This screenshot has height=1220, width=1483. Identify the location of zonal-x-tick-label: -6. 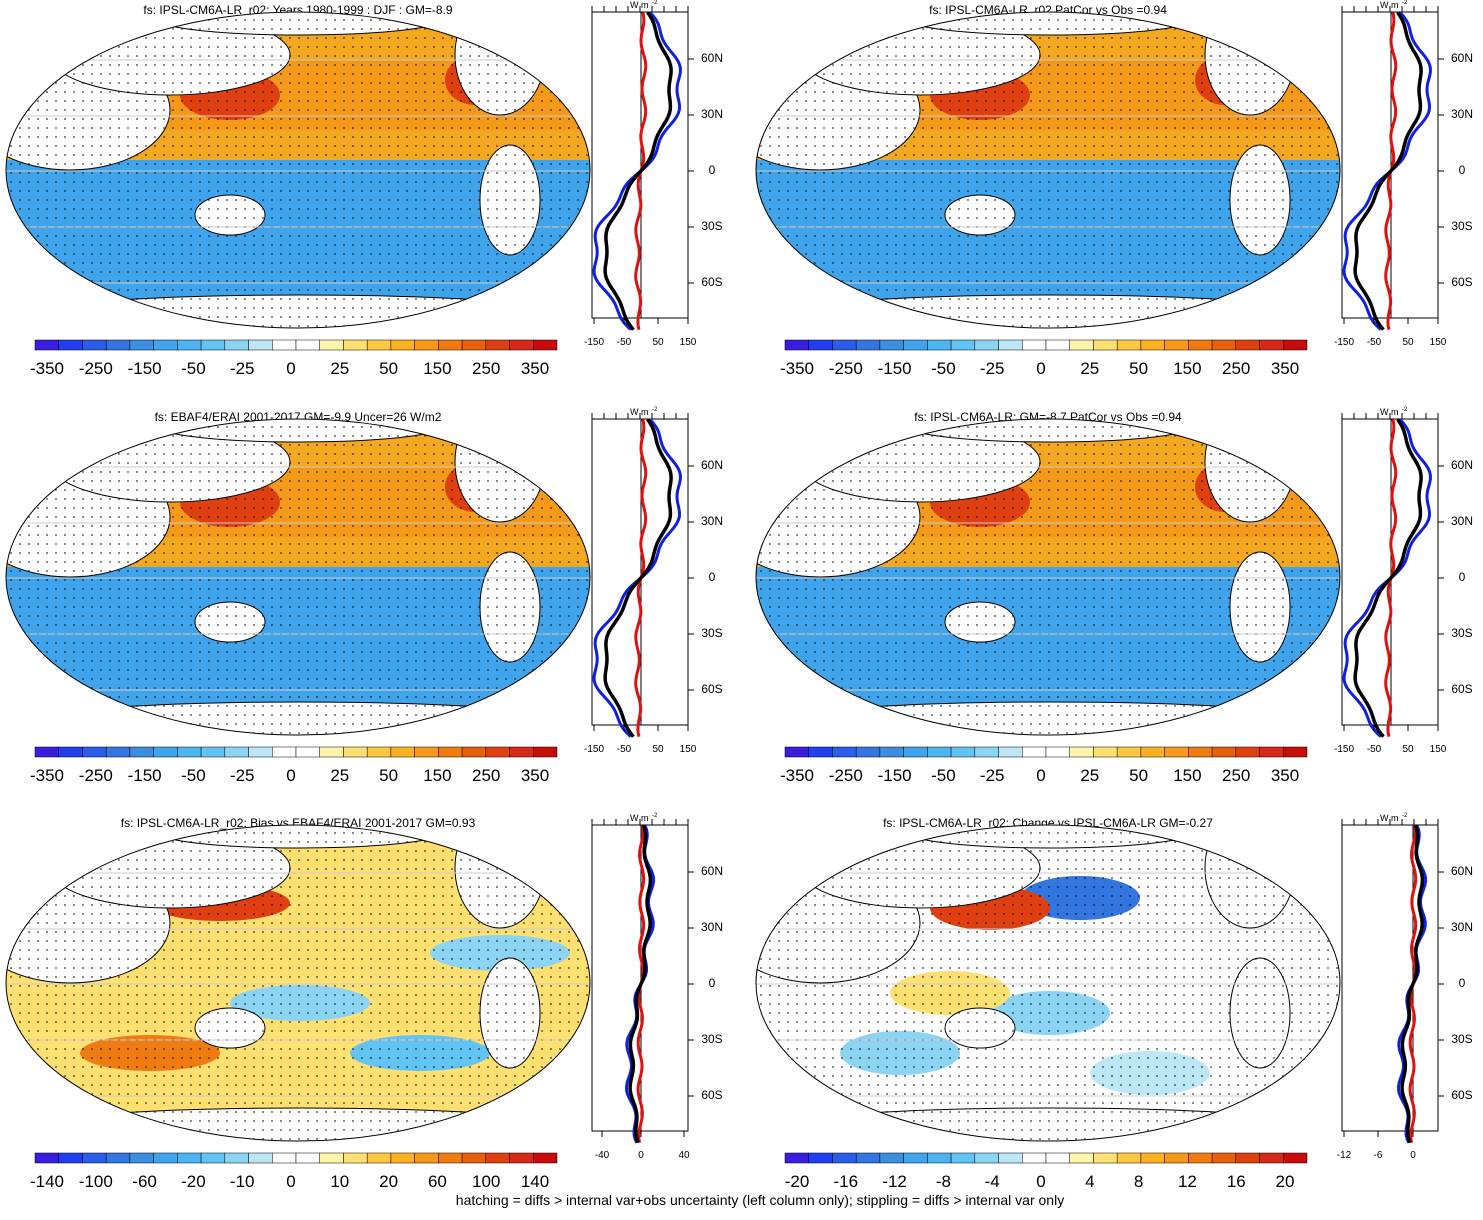
(1378, 1155).